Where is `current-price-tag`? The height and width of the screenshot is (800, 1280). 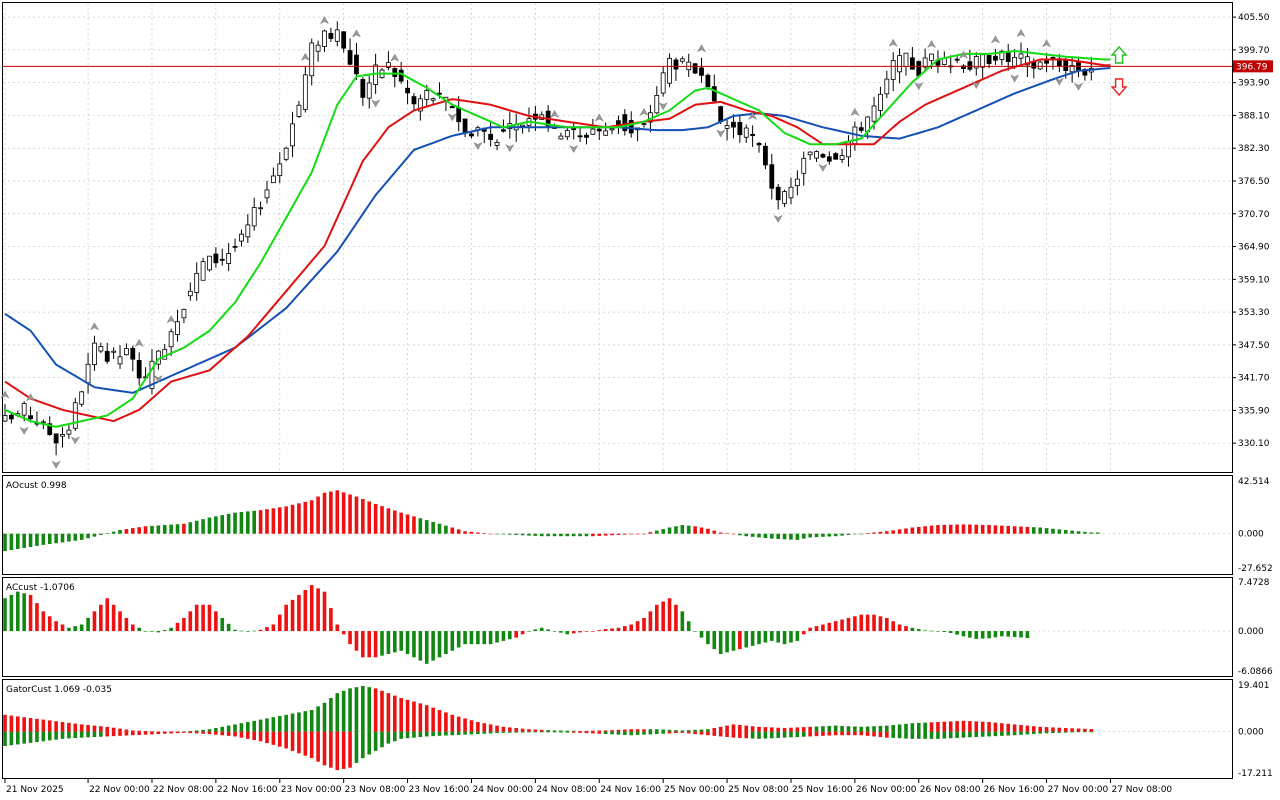
current-price-tag is located at coordinates (1253, 66).